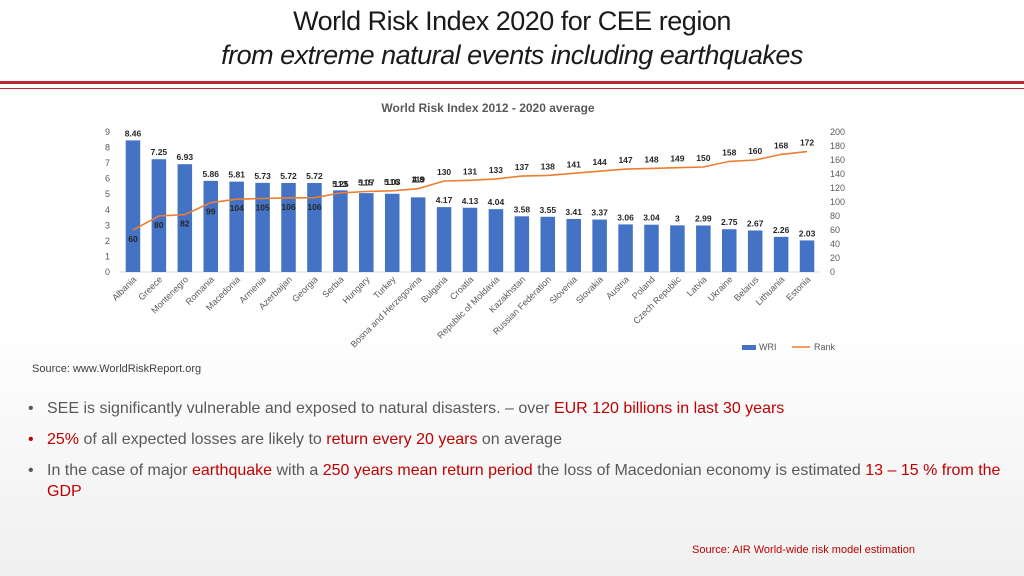 The height and width of the screenshot is (576, 1024). I want to click on bar-data-label: 3.04, so click(651, 218).